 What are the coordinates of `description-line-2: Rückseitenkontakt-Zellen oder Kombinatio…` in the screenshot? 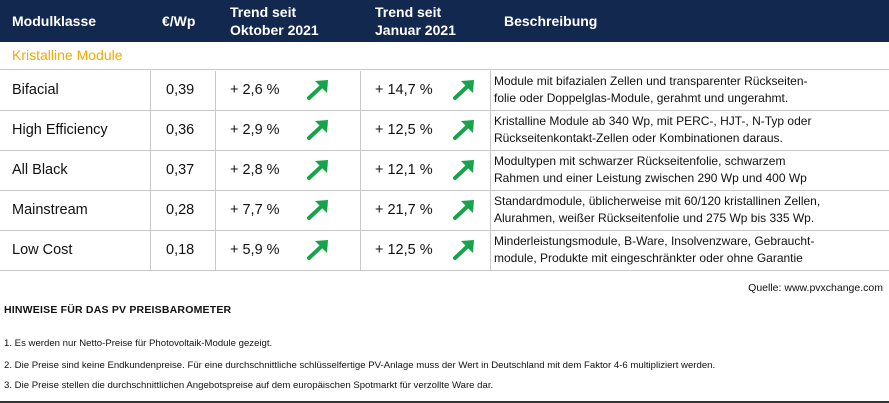 It's located at (638, 138).